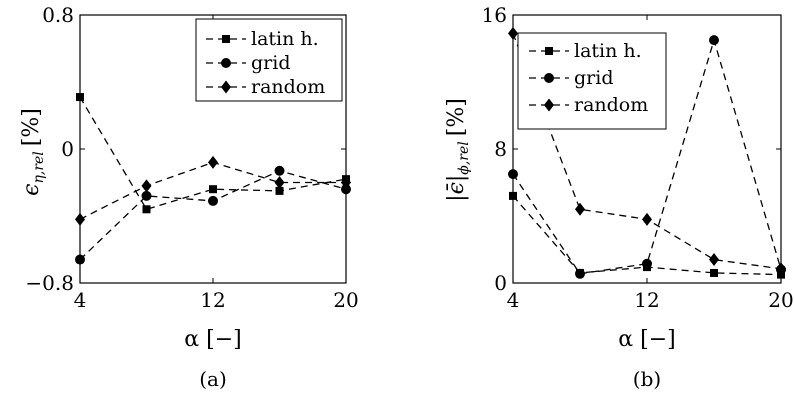 The image size is (794, 394). I want to click on legend-box, so click(592, 81).